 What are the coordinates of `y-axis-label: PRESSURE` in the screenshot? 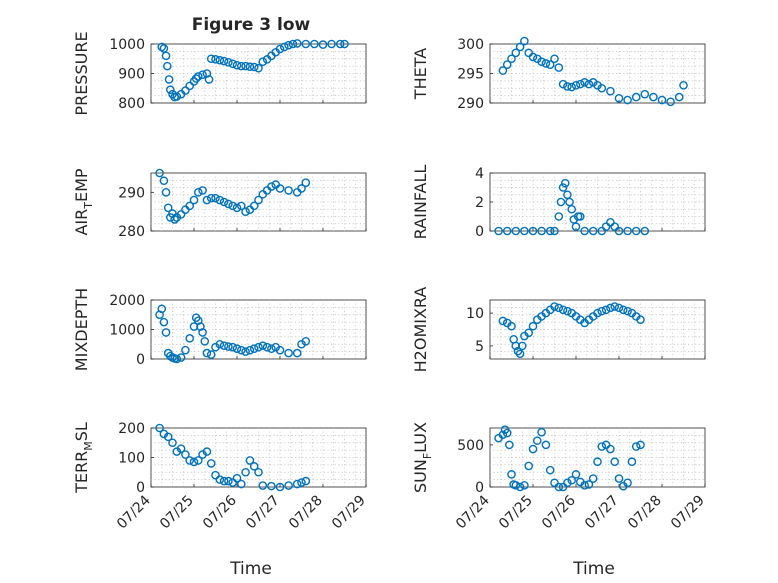 It's located at (81, 73).